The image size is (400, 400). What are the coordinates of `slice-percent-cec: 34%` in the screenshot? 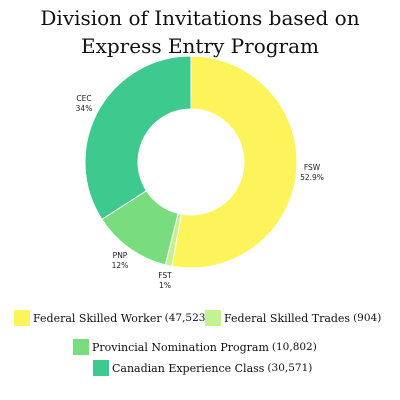 It's located at (84, 108).